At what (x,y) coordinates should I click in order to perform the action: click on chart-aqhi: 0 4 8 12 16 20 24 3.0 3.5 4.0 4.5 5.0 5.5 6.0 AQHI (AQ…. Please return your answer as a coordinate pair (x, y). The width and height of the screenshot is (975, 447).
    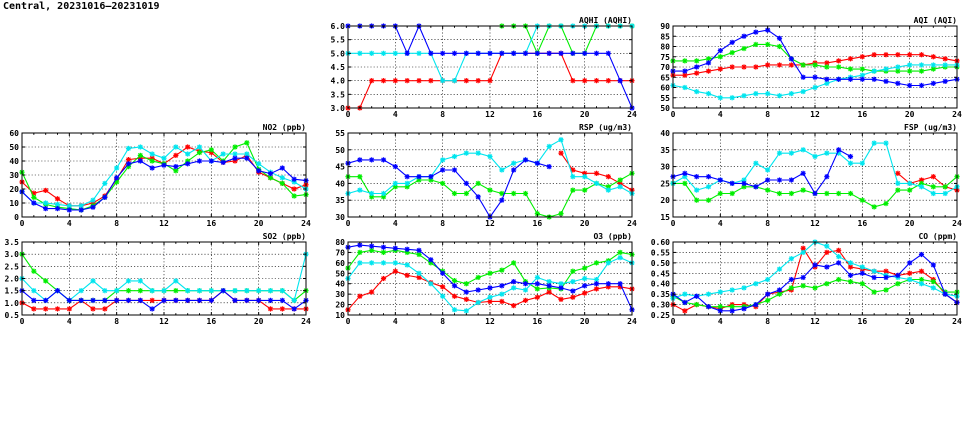
    Looking at the image, I should click on (484, 67).